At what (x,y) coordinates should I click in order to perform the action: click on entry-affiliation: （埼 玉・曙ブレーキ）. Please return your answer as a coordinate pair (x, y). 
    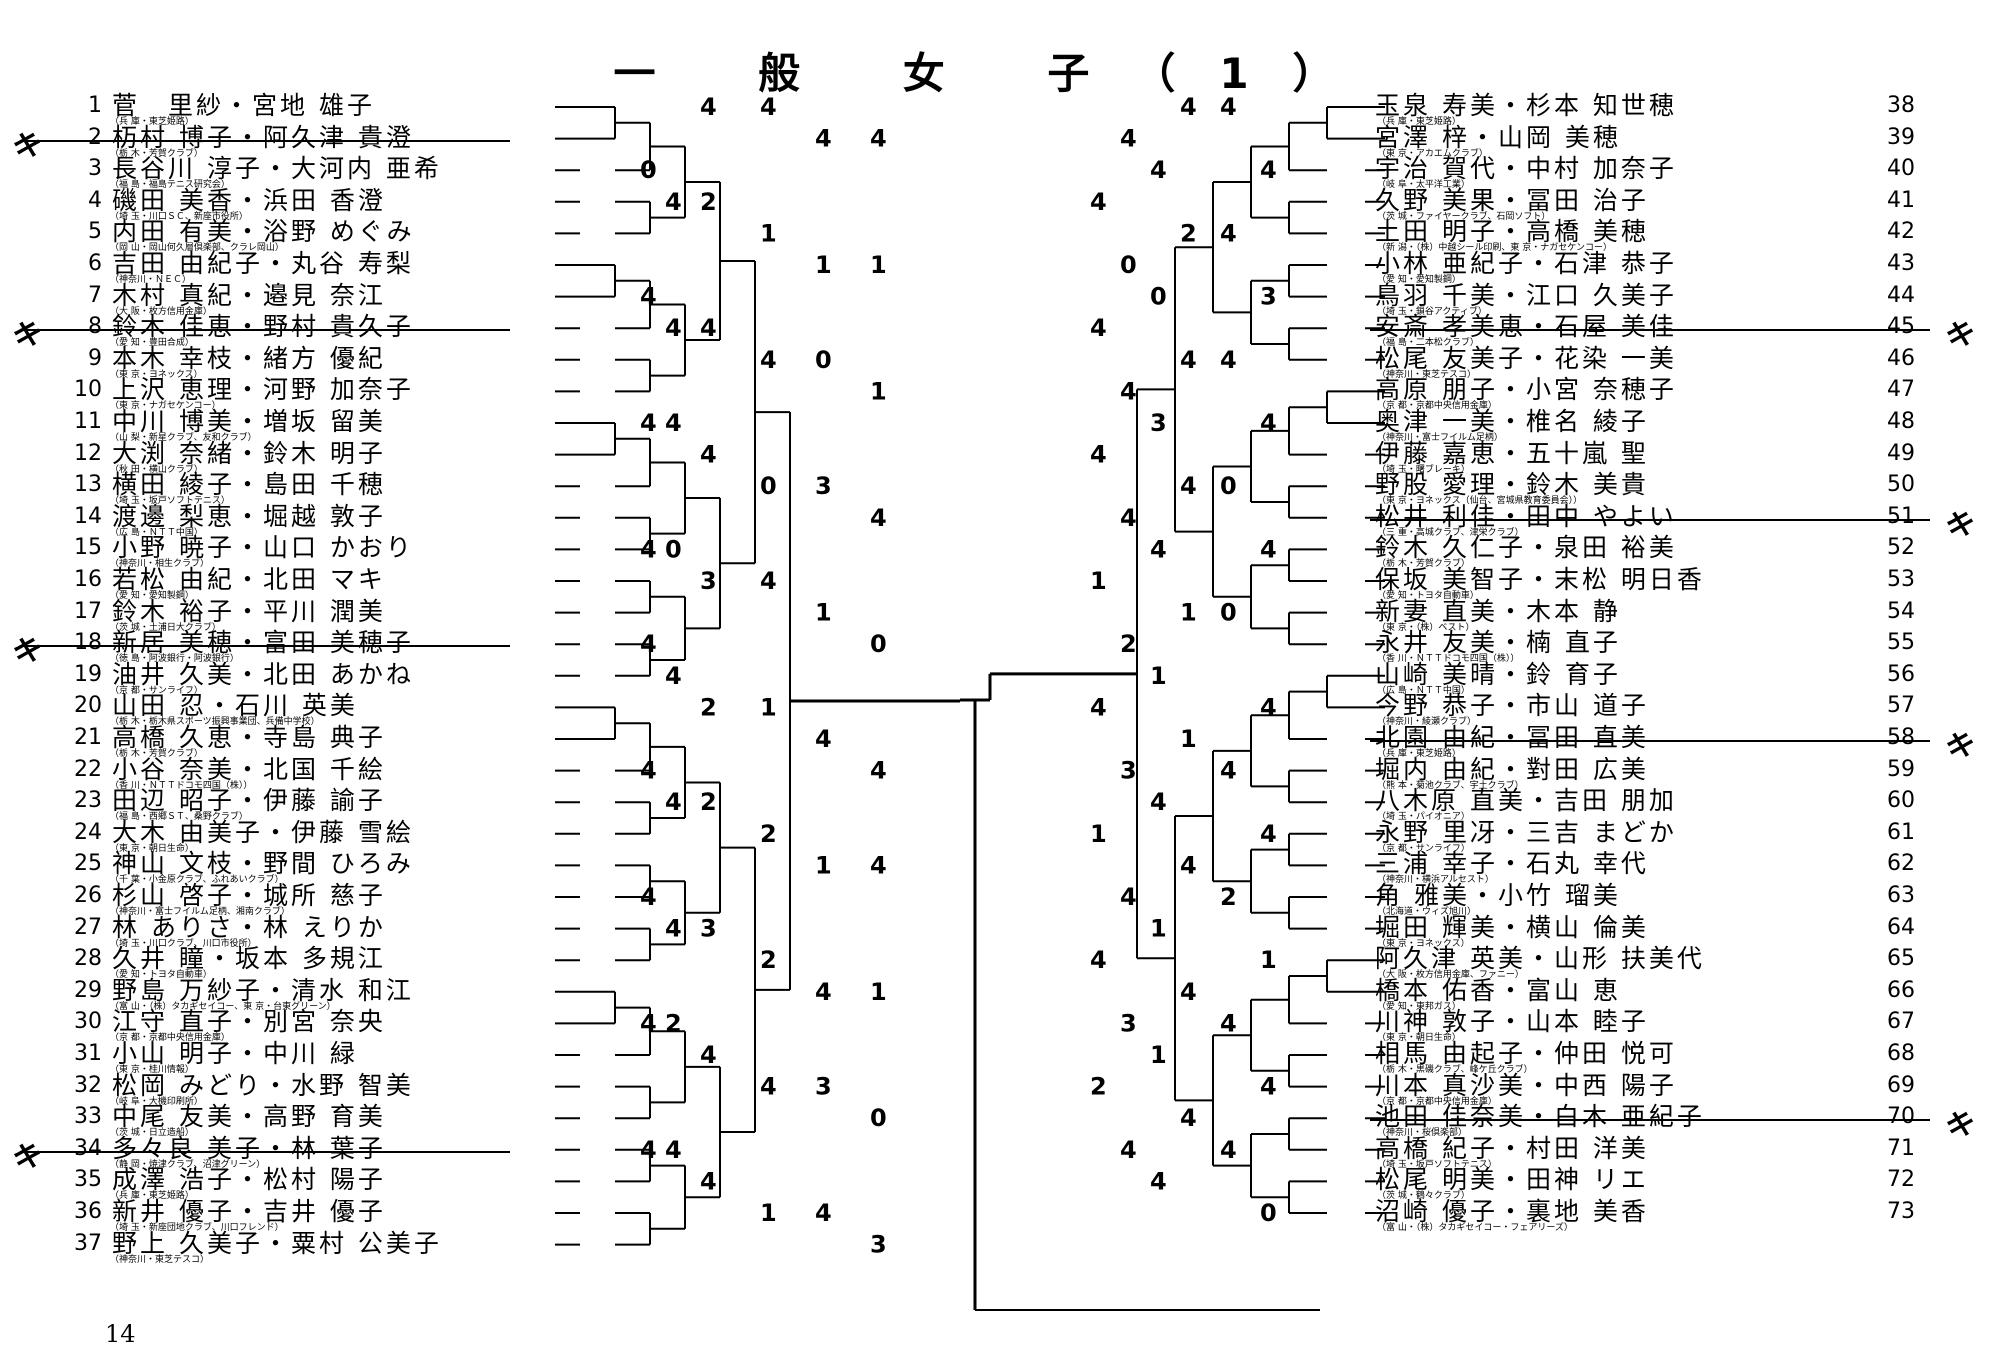
    Looking at the image, I should click on (1423, 469).